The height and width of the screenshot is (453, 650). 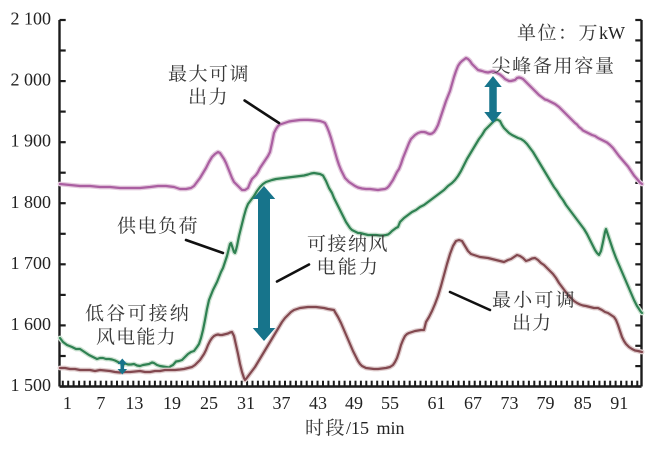 I want to click on svg-text: 2 000, so click(x=31, y=80).